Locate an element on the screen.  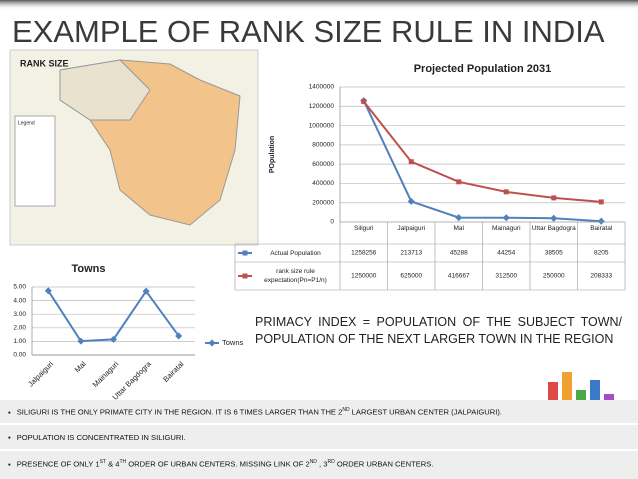
table-value: 1250000 is located at coordinates (364, 276).